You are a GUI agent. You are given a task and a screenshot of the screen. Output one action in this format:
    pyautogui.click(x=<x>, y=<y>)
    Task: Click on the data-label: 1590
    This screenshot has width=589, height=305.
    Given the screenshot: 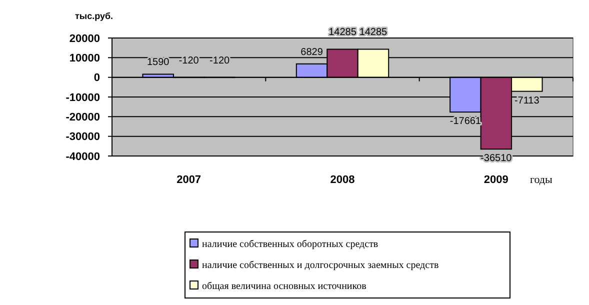 What is the action you would take?
    pyautogui.click(x=158, y=62)
    